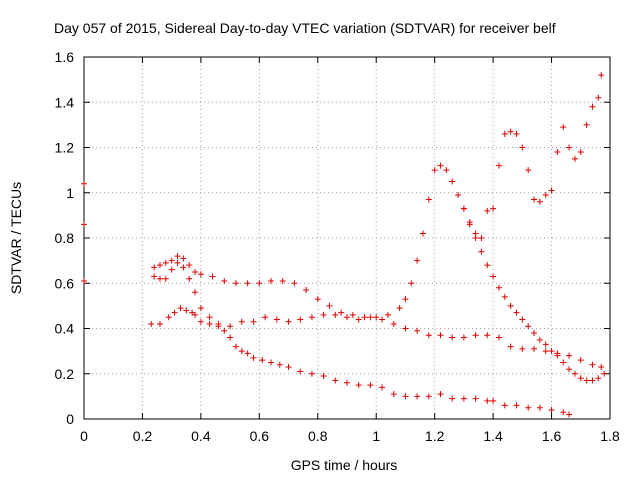  I want to click on x-tick-label: 1.6, so click(552, 436).